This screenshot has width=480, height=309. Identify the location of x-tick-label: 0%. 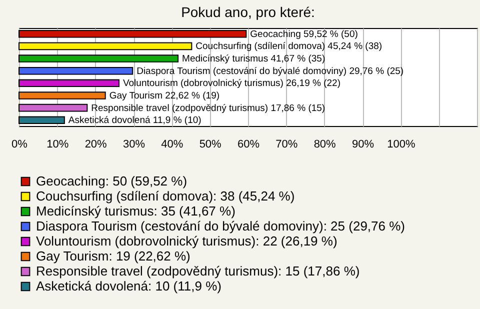
(20, 144).